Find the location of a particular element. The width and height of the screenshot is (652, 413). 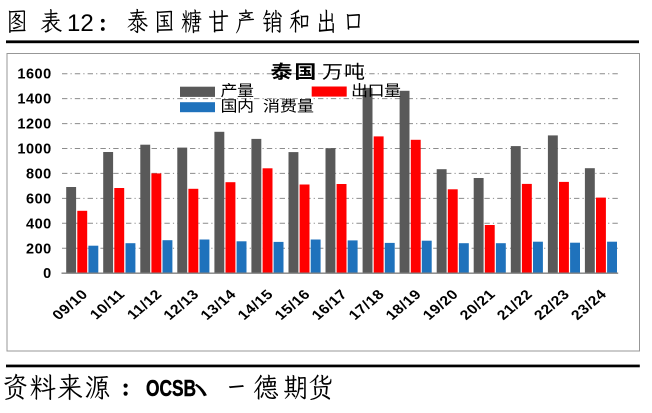

svg-text: 1600 is located at coordinates (34, 75).